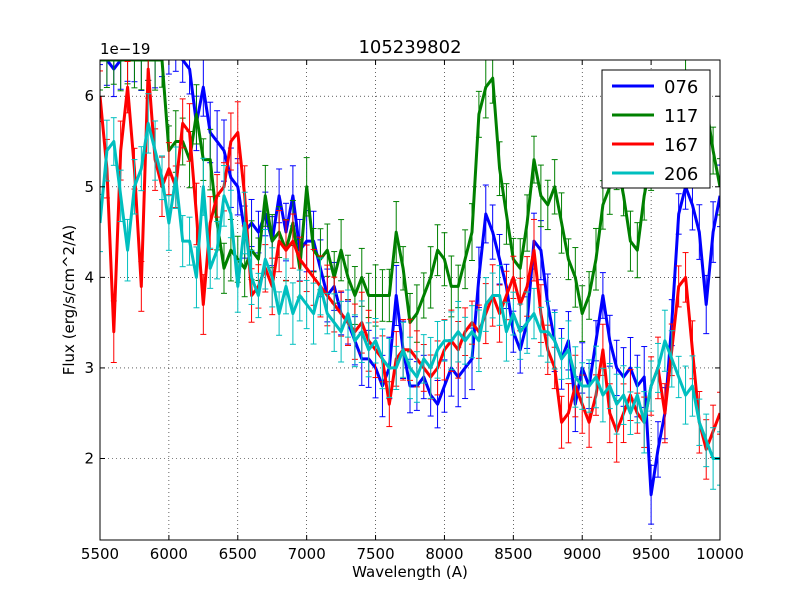 The image size is (800, 600). I want to click on y-tick-label: 5, so click(89, 187).